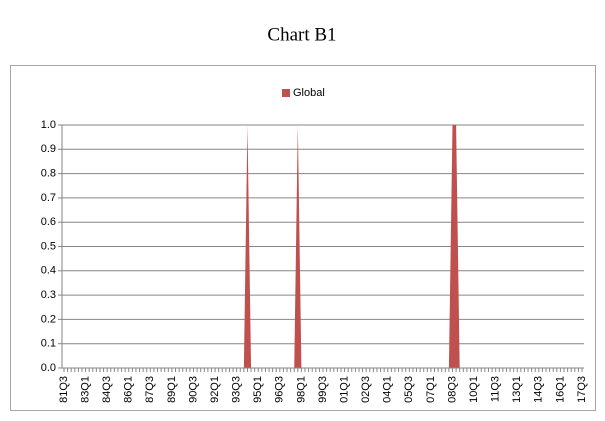 This screenshot has width=605, height=421. Describe the element at coordinates (48, 246) in the screenshot. I see `y-tick-label: 0.5` at that location.